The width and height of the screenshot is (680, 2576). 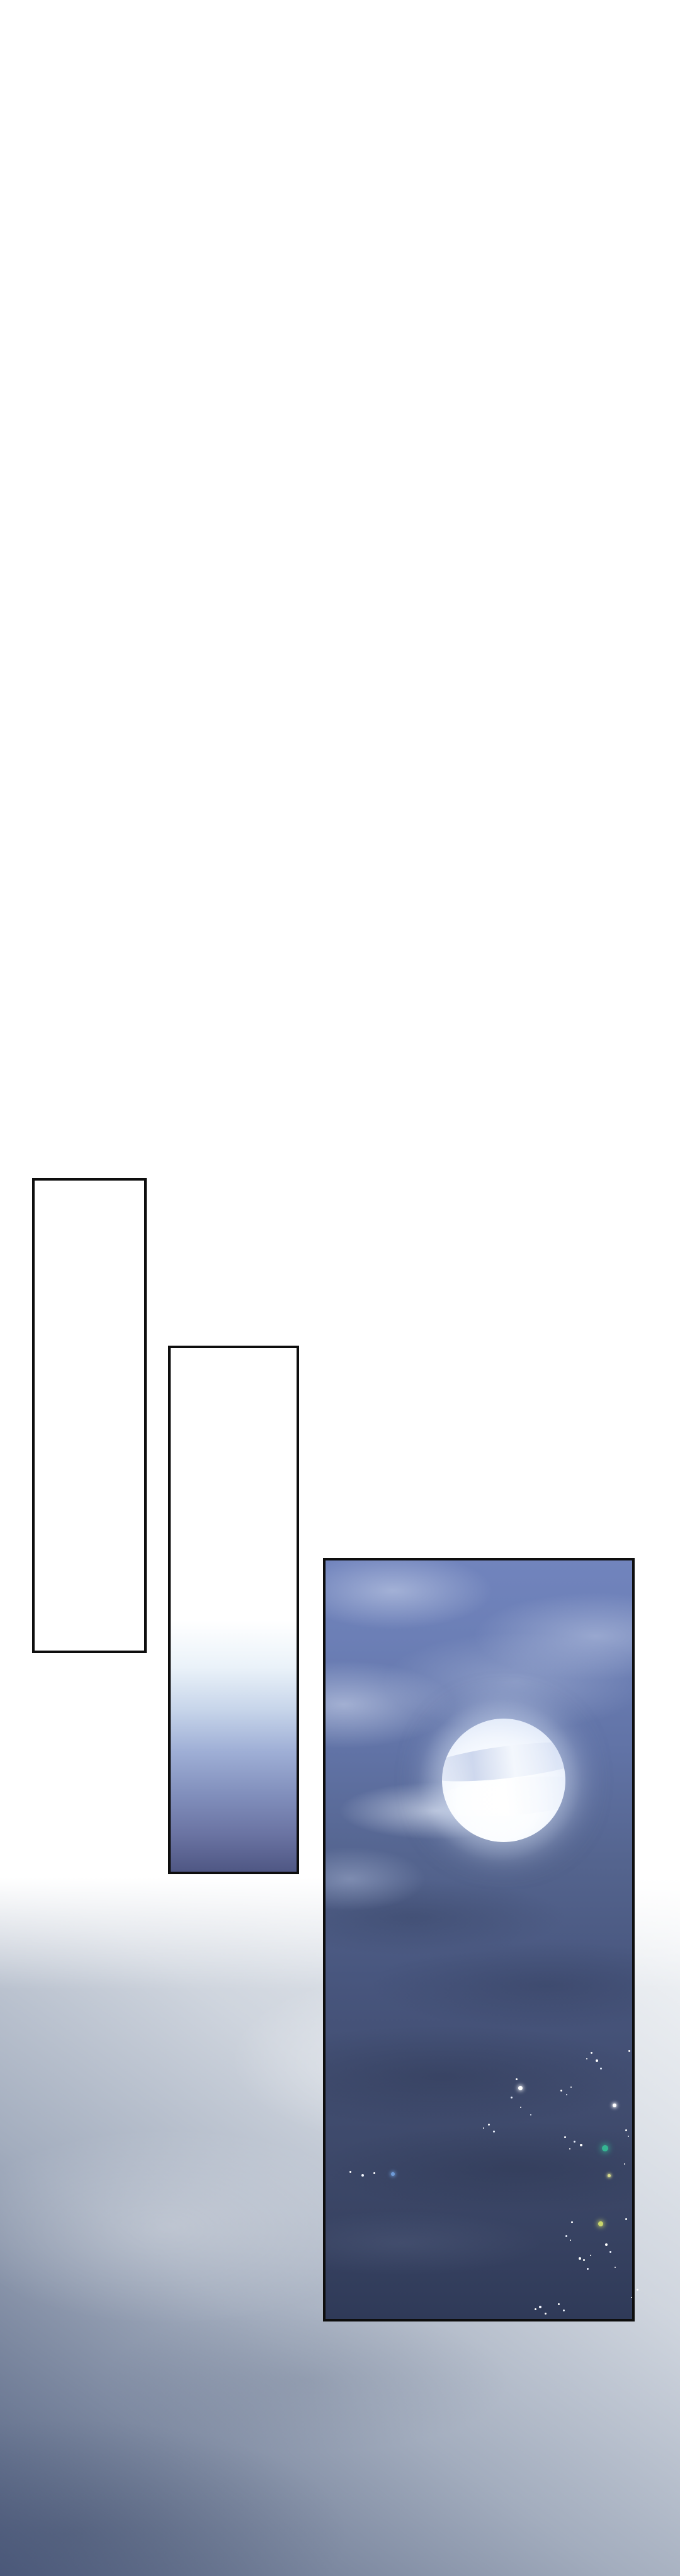 What do you see at coordinates (233, 1610) in the screenshot?
I see `sky-gradient-panel` at bounding box center [233, 1610].